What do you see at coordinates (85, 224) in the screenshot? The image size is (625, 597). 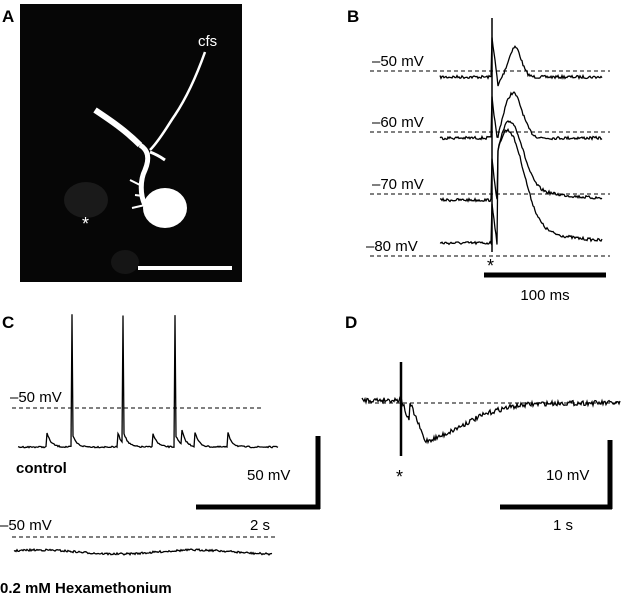 I see `marker: *` at bounding box center [85, 224].